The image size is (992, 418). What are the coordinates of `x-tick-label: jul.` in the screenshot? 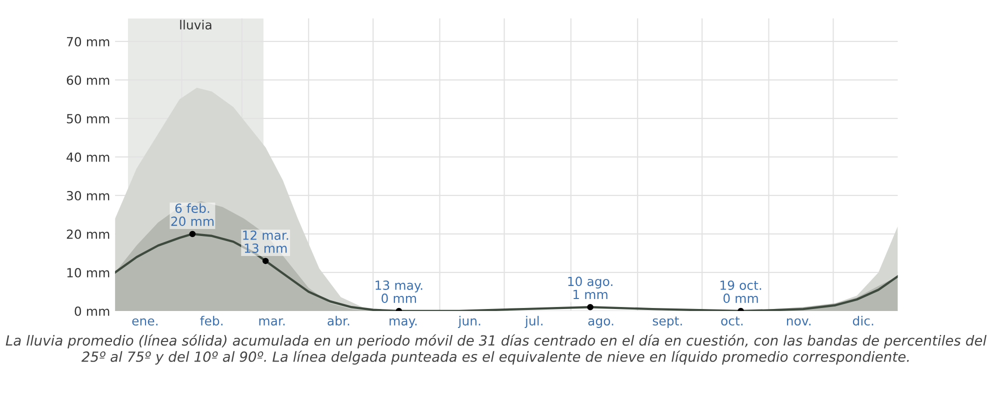 It's located at (533, 322).